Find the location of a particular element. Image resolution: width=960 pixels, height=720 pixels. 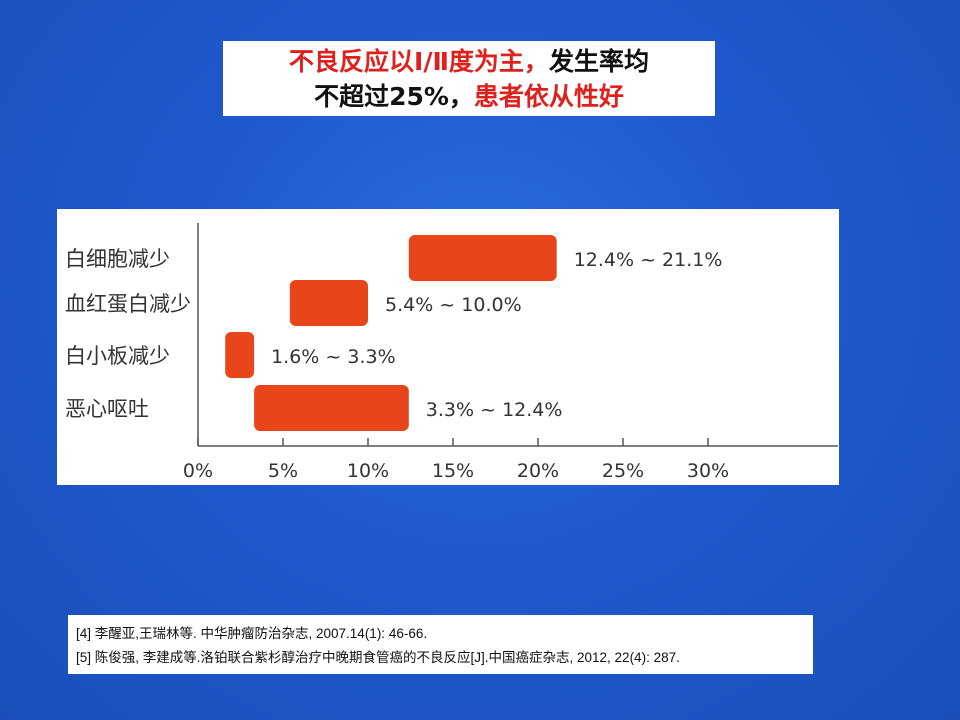

x-tick-label-10: 10% is located at coordinates (368, 471).